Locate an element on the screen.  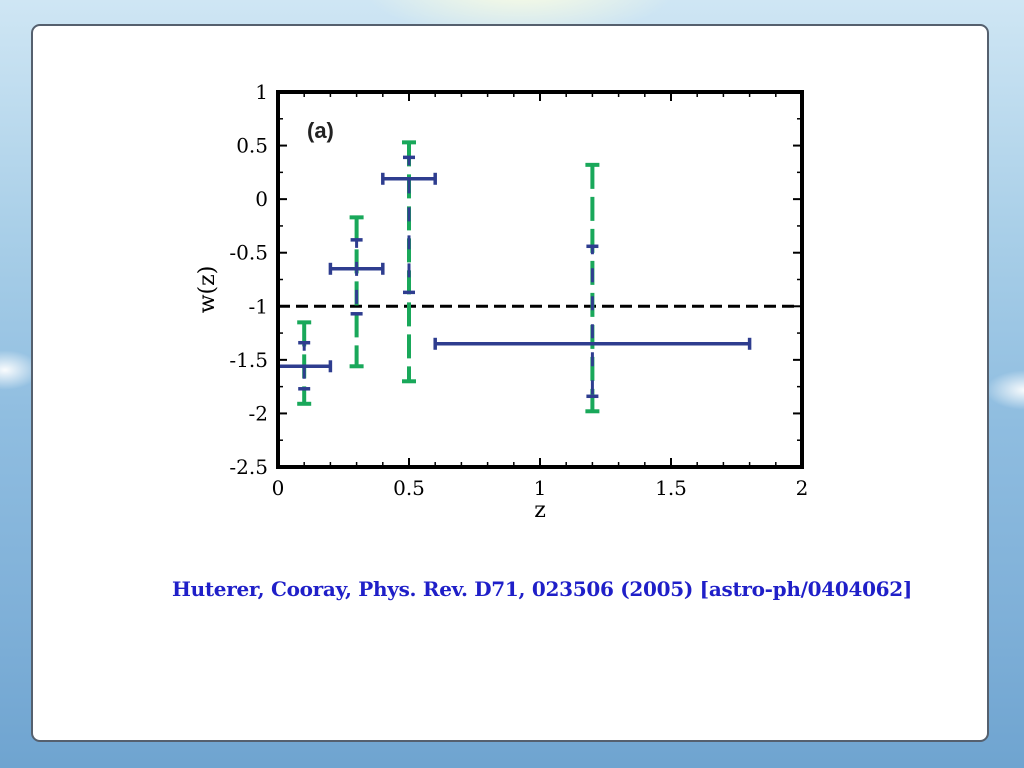
y-tick-label: 0.5 is located at coordinates (252, 146).